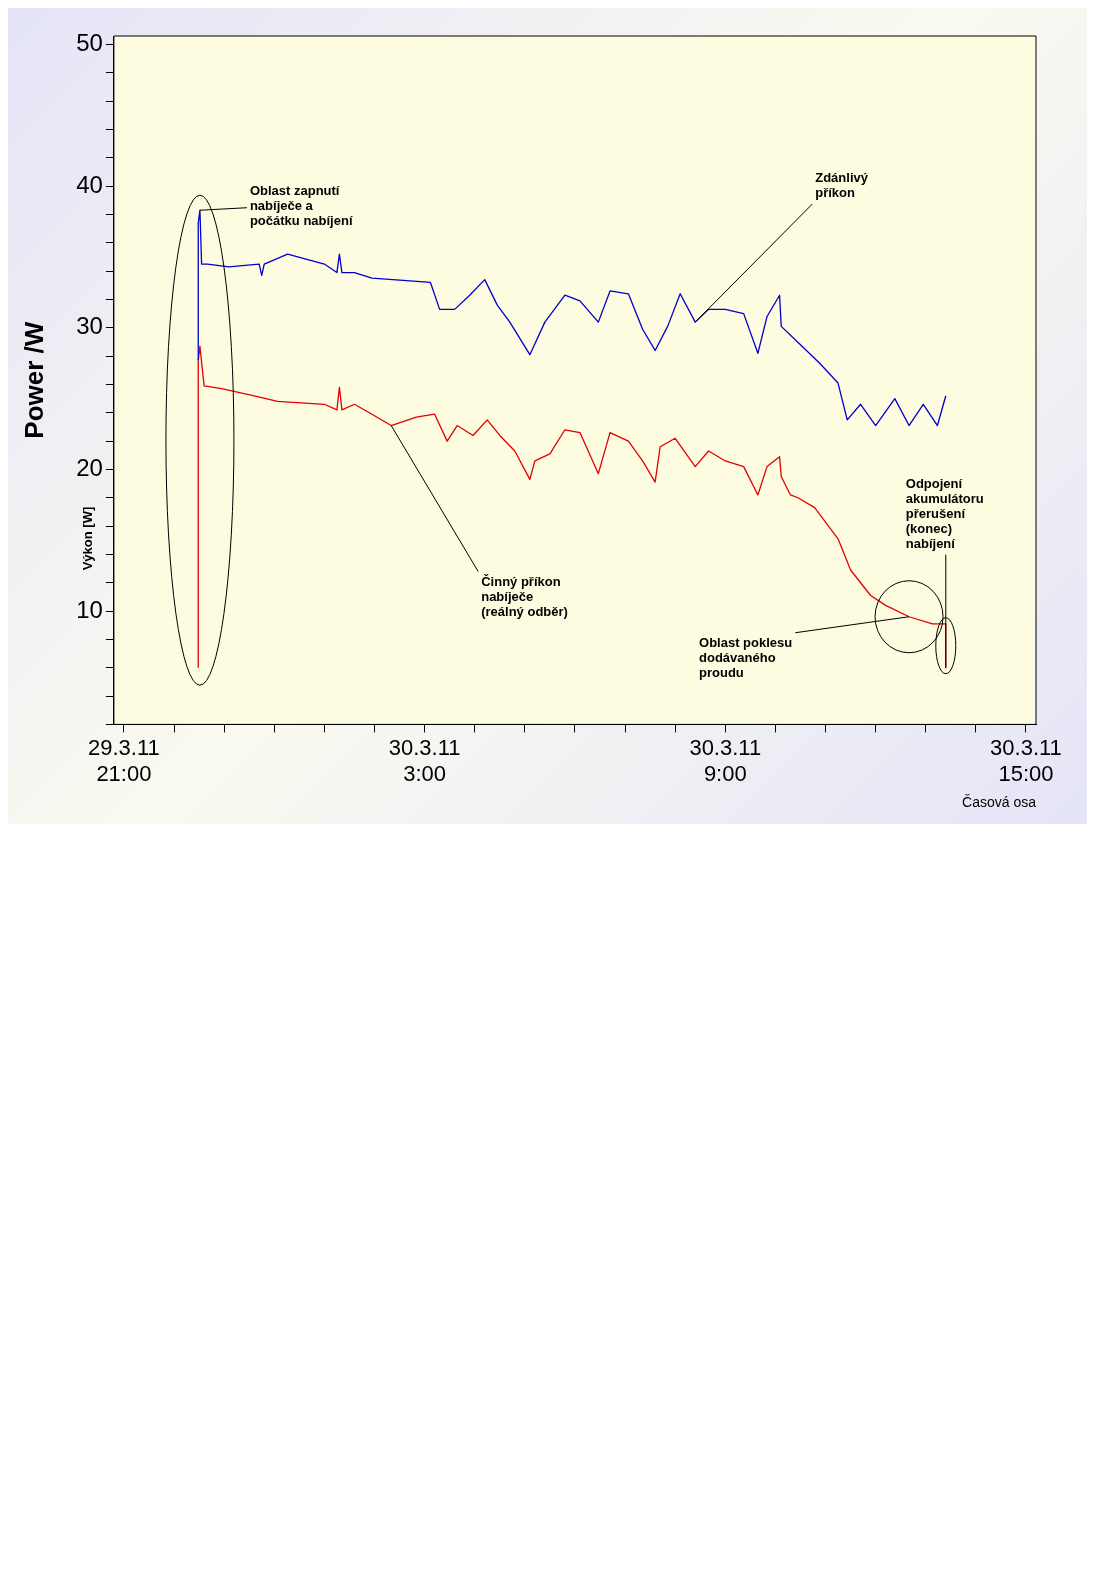 This screenshot has width=1095, height=1575. Describe the element at coordinates (842, 185) in the screenshot. I see `annotation: Zdánlivý příkon` at that location.